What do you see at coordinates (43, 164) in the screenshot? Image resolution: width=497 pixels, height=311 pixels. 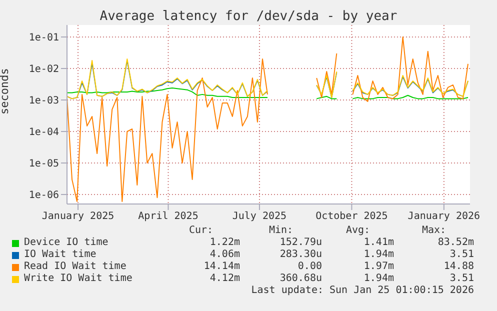 I see `y-tick-label: 1e-05` at bounding box center [43, 164].